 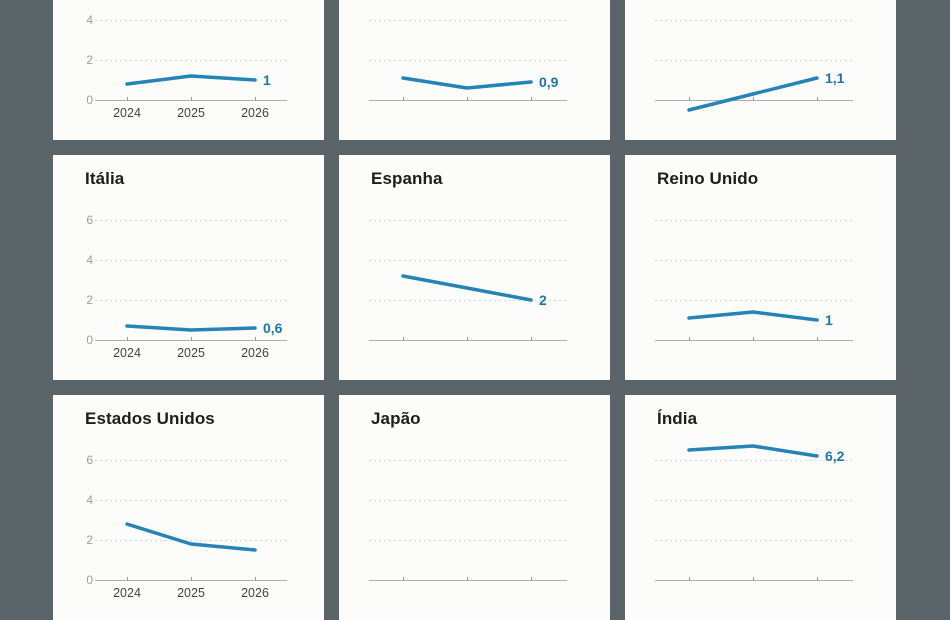 I want to click on chart-panel: Índia 6,2, so click(x=760, y=507).